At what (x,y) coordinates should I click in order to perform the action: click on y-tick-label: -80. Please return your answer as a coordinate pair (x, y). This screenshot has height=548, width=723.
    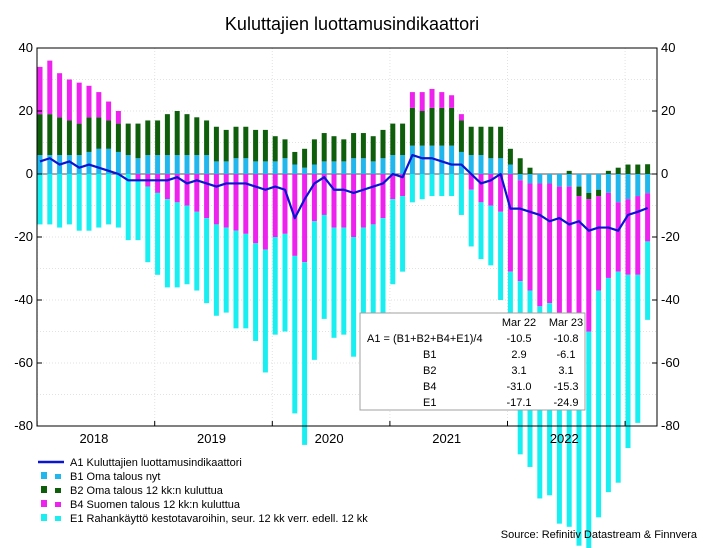
    Looking at the image, I should click on (23, 425).